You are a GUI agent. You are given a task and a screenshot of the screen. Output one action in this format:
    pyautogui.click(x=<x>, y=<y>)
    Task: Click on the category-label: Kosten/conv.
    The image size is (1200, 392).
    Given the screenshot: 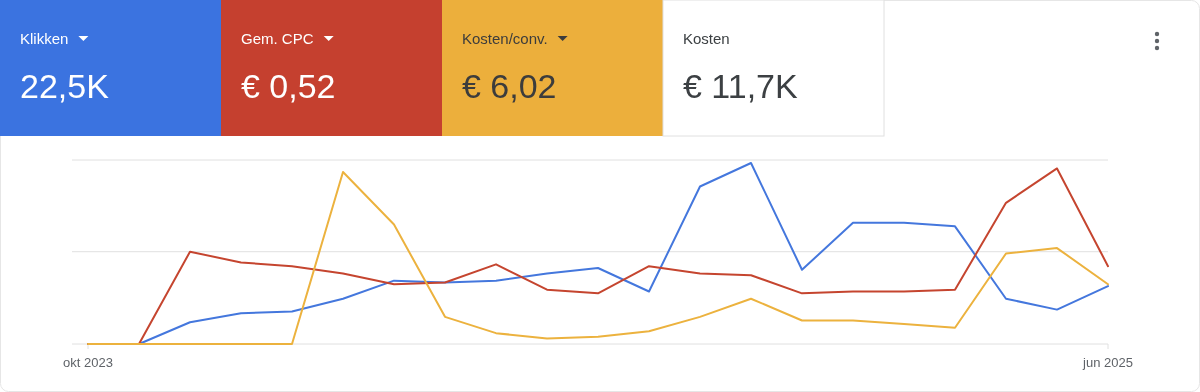 What is the action you would take?
    pyautogui.click(x=505, y=38)
    